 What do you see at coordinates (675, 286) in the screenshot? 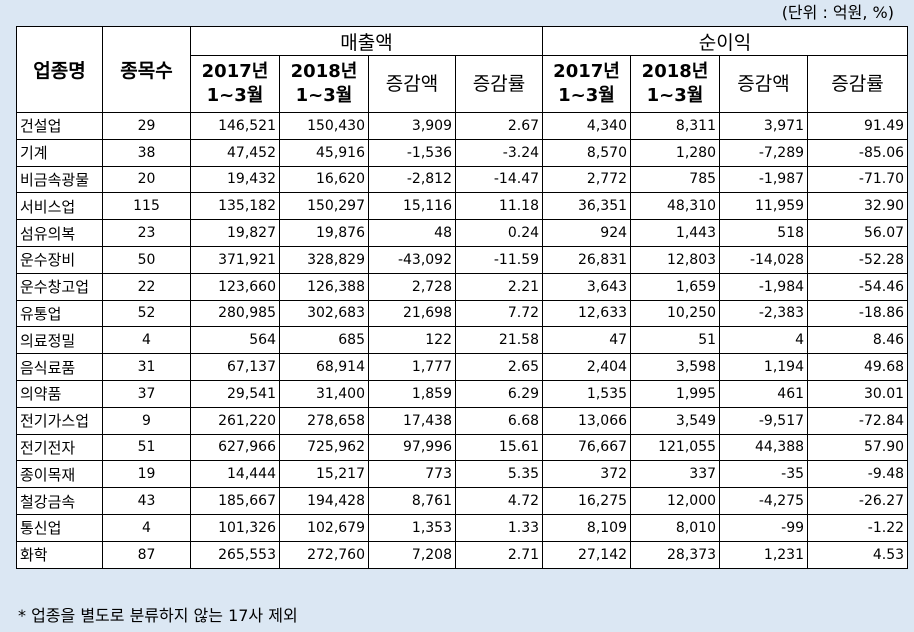
I see `cell-p18: 1,659` at bounding box center [675, 286].